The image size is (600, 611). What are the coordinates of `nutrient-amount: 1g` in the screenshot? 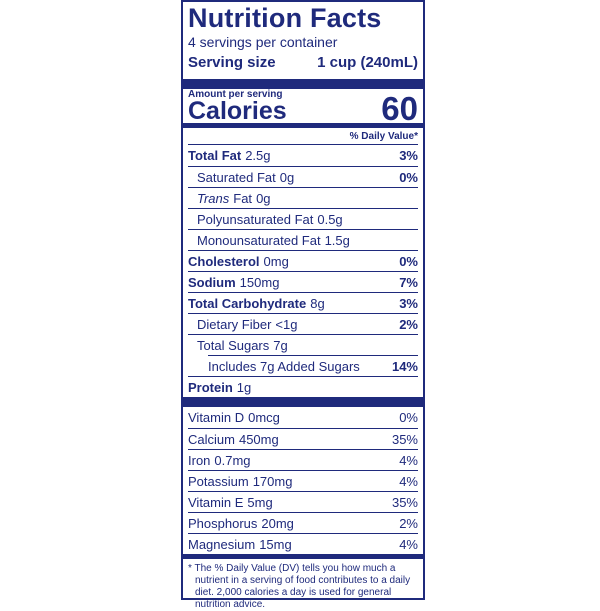 It's located at (244, 387).